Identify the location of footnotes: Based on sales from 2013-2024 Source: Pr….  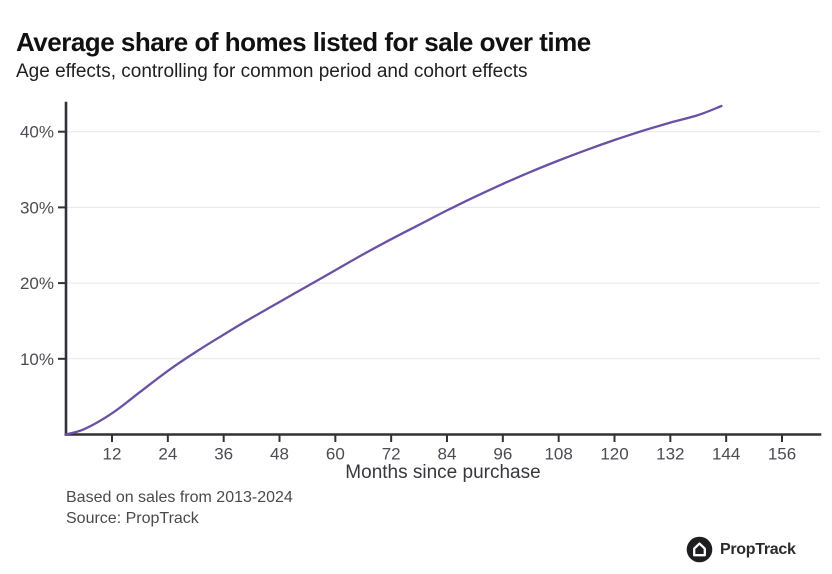
(179, 508).